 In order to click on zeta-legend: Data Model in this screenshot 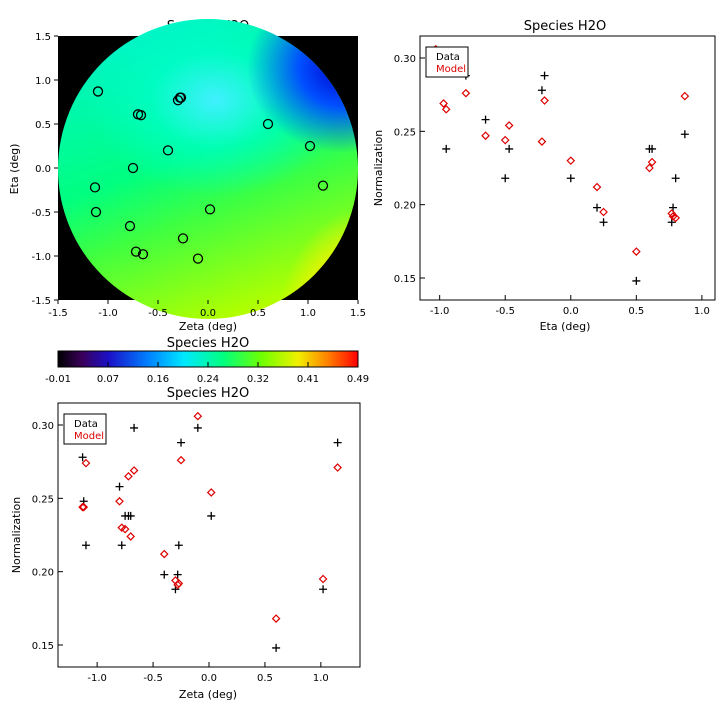, I will do `click(85, 429)`.